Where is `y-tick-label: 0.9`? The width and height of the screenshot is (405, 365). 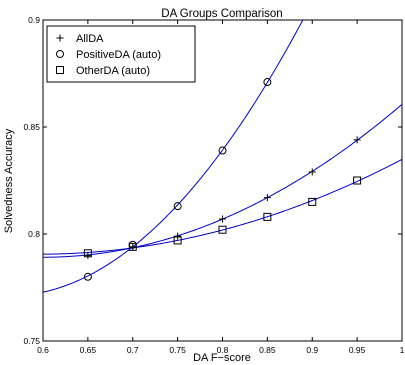
y-tick-label: 0.9 is located at coordinates (34, 20).